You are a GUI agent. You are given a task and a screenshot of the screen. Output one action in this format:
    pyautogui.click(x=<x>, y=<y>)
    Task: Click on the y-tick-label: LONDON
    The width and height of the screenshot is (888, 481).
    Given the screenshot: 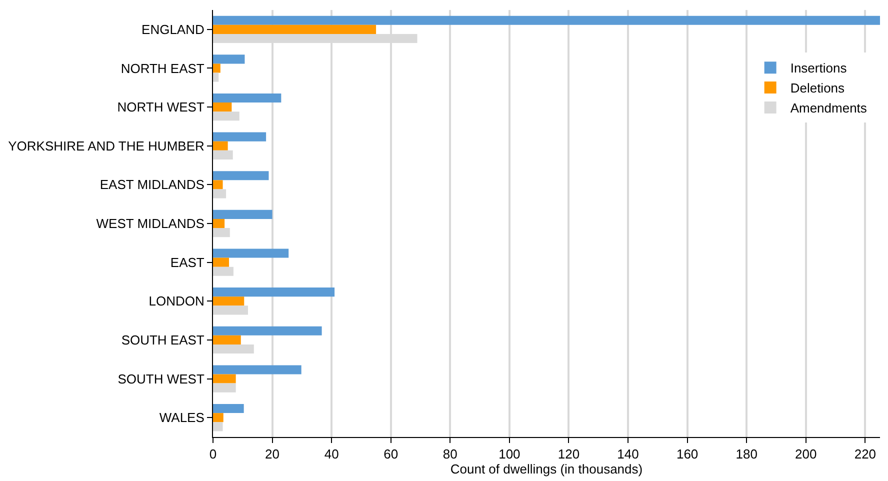 What is the action you would take?
    pyautogui.click(x=176, y=301)
    